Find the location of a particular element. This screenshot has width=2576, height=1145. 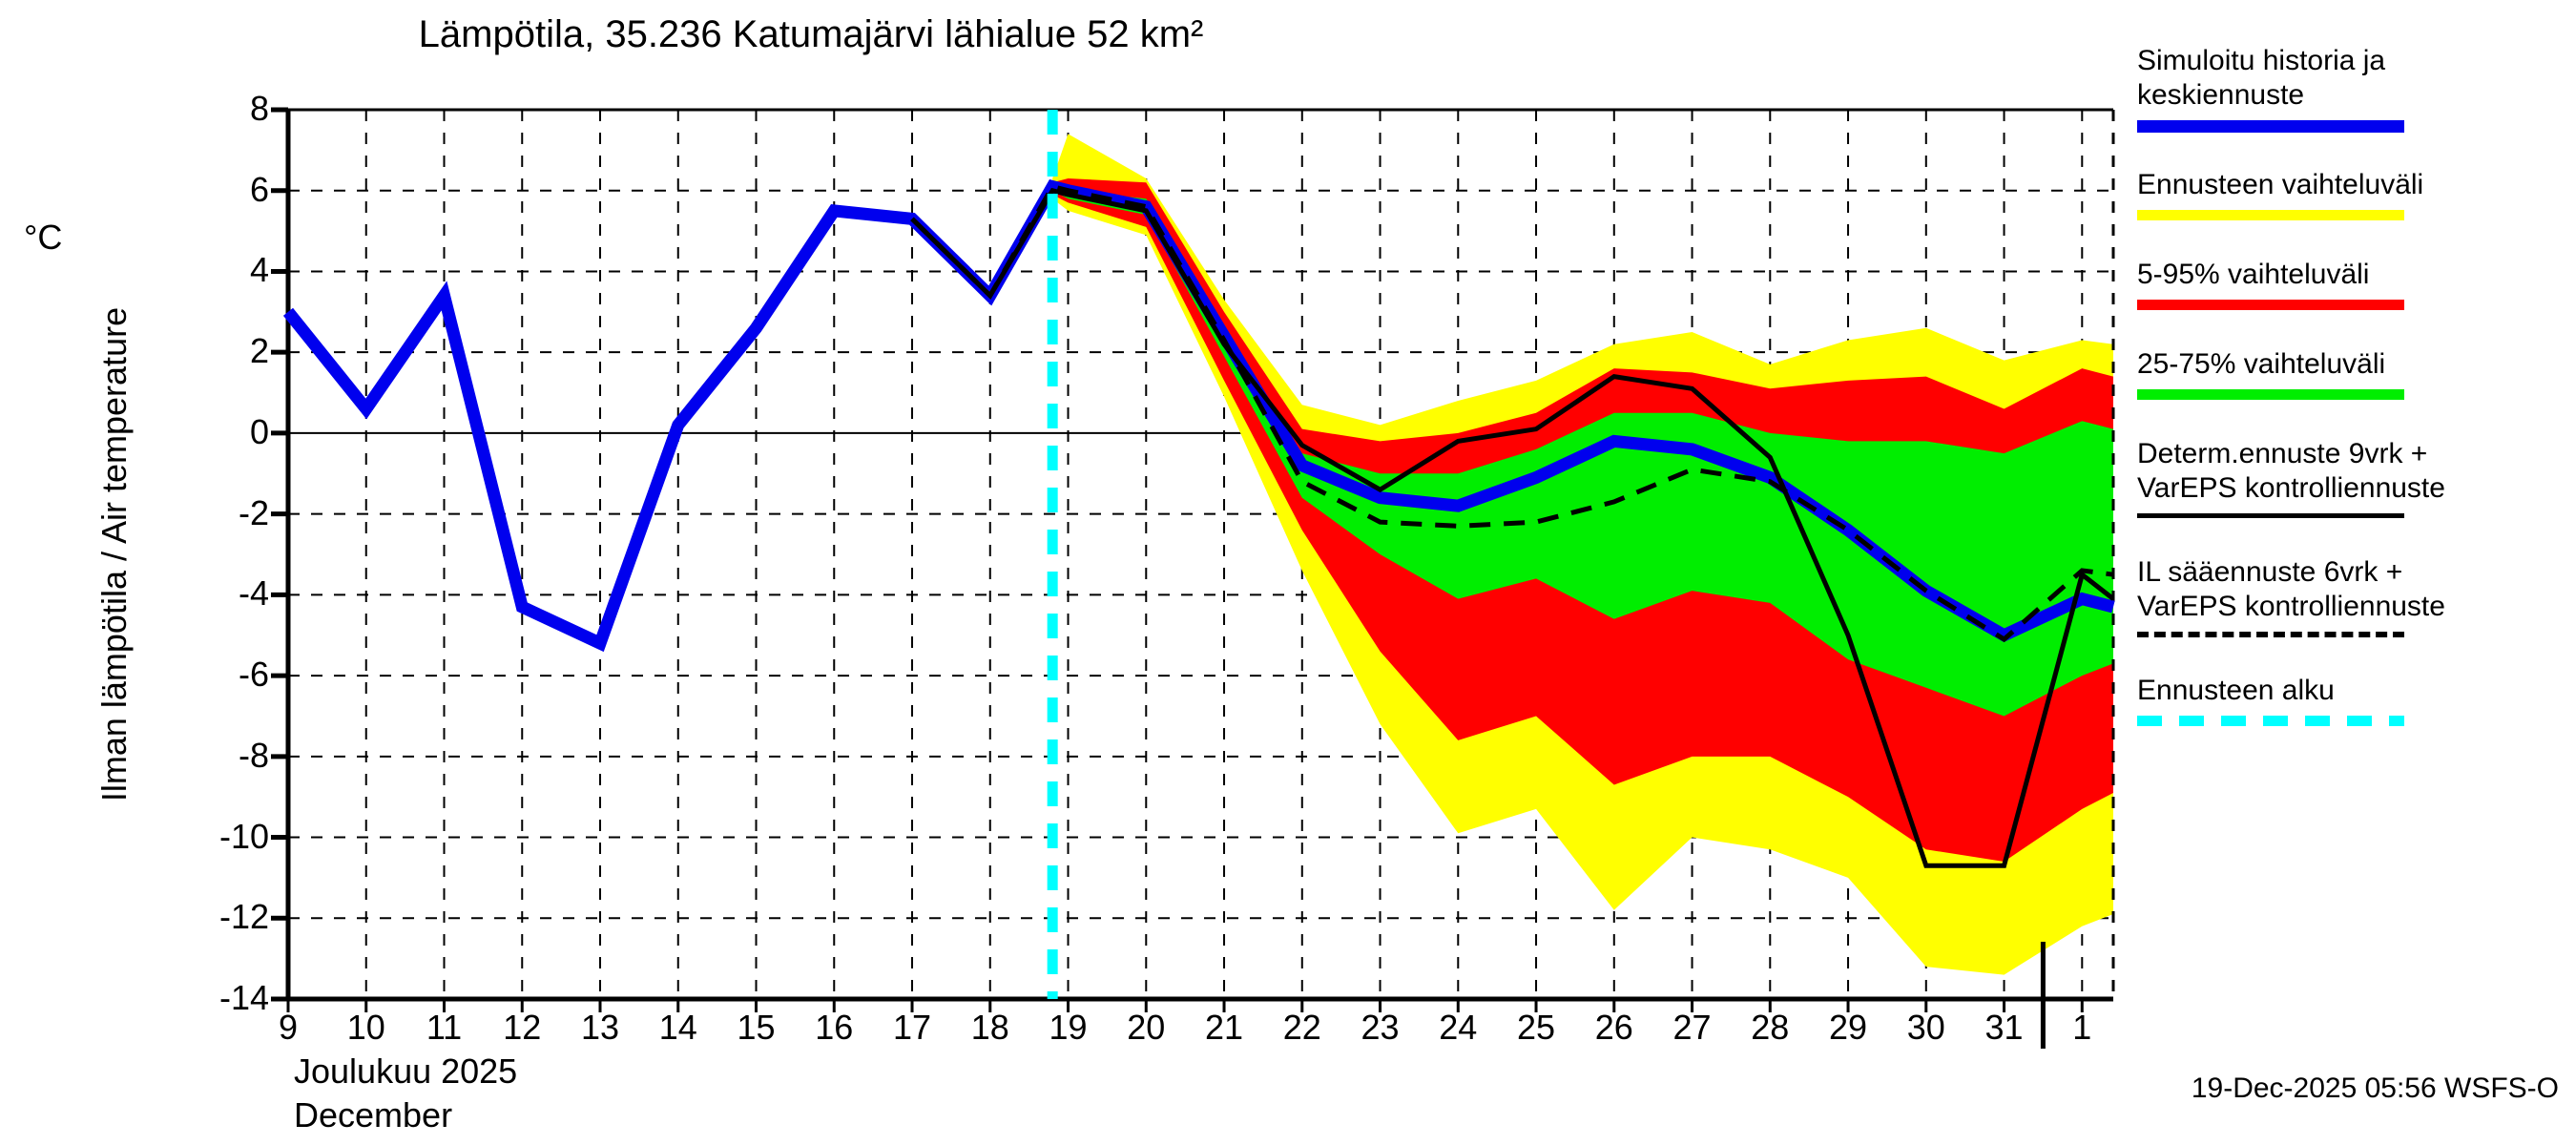

legend-item-il-forecast-label: IL sääennuste 6vrk + is located at coordinates (2270, 572).